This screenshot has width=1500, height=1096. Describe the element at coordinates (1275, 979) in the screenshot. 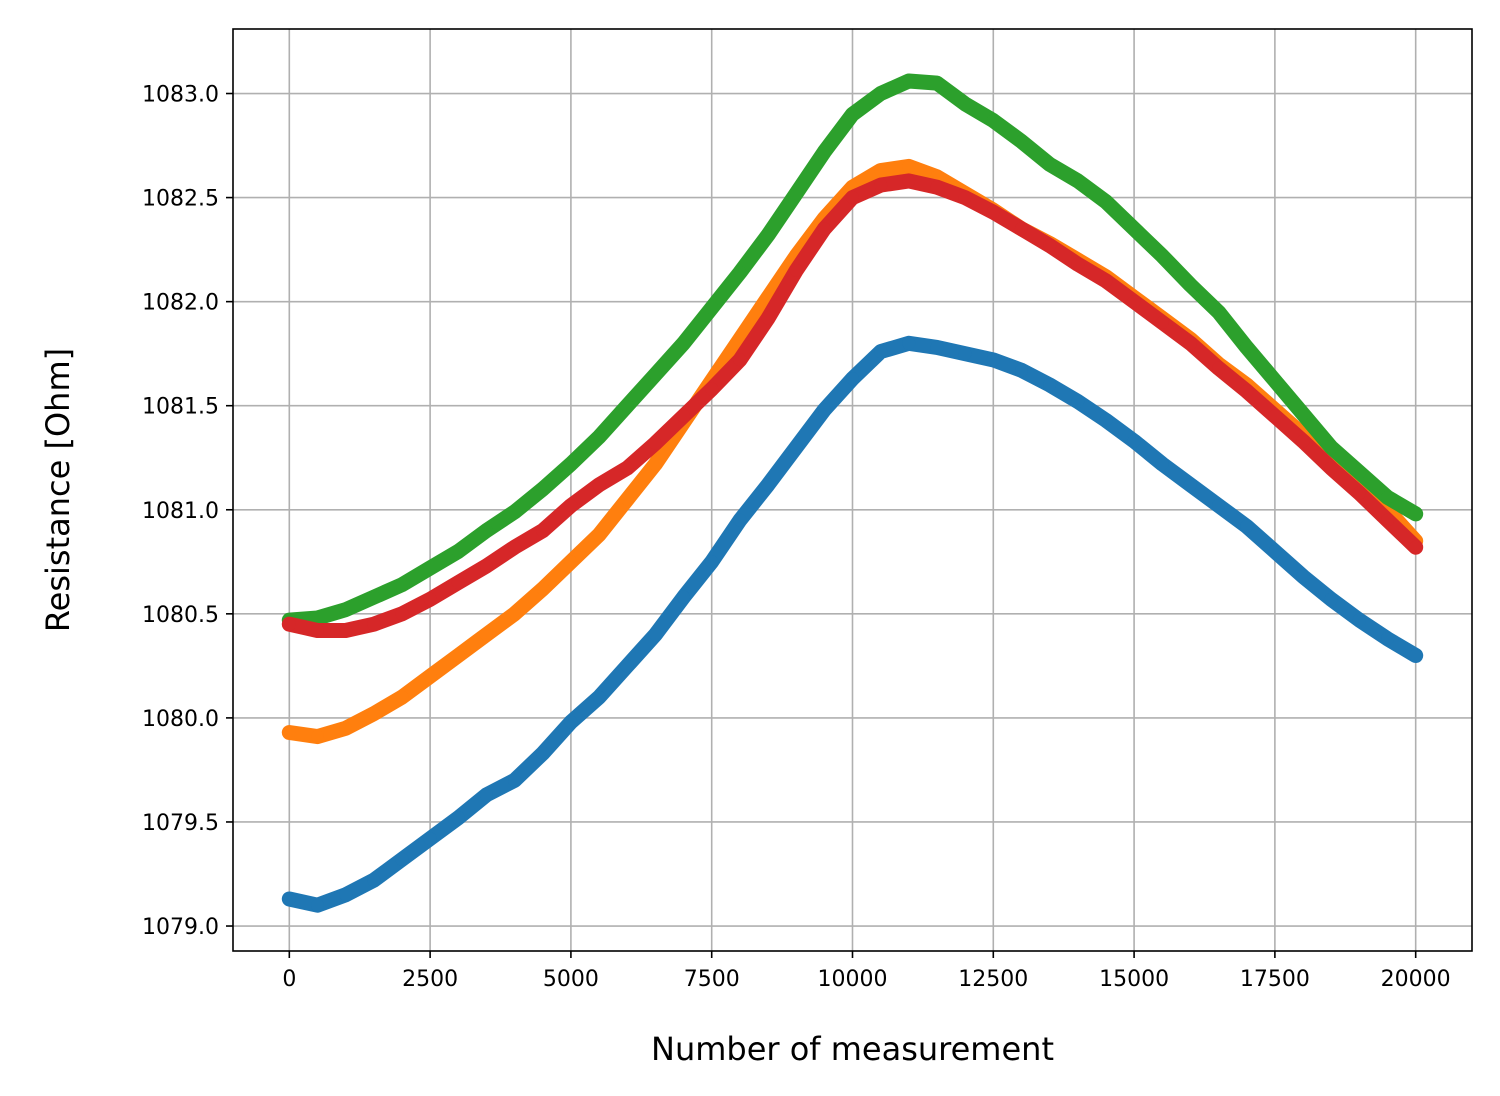

I see `x-tick-label: 17500` at that location.